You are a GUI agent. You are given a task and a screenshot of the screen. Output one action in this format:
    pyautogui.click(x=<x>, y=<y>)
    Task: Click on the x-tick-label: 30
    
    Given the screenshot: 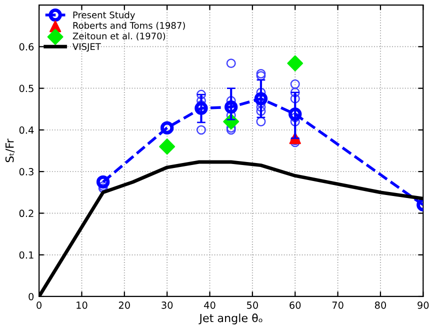 What is the action you would take?
    pyautogui.click(x=167, y=305)
    